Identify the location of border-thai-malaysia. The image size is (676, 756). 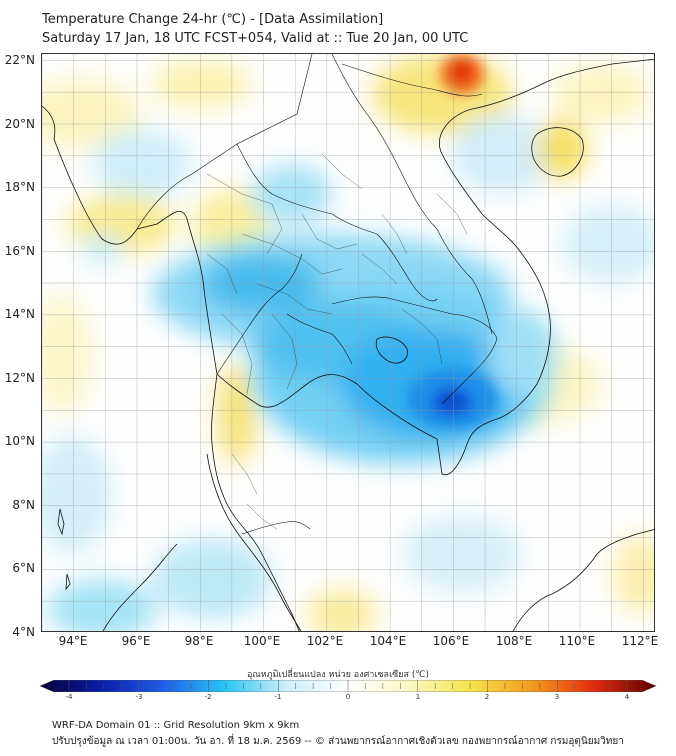
(276, 528).